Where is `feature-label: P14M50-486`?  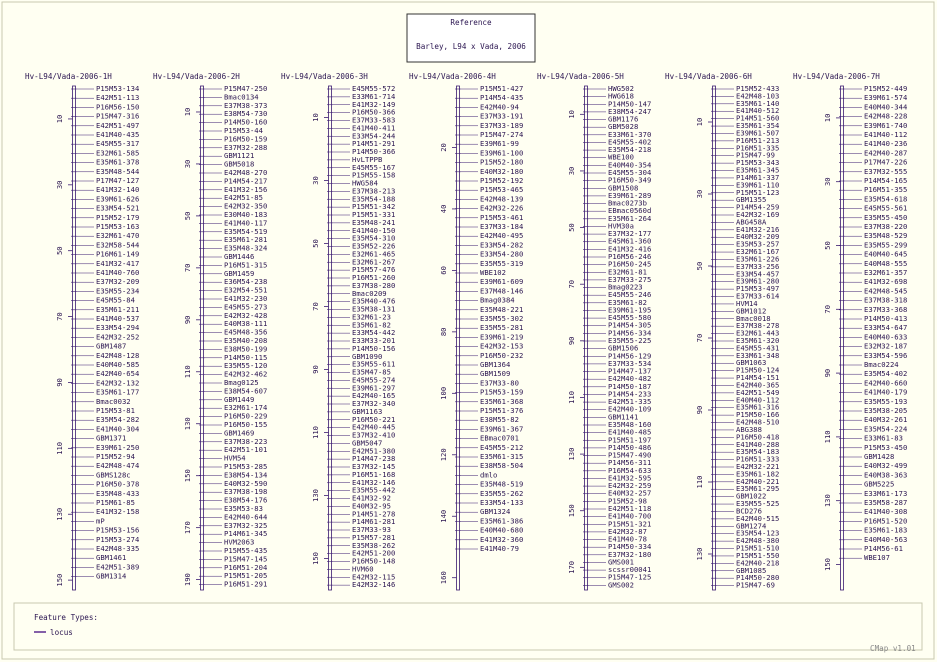
feature-label: P14M50-486 is located at coordinates (629, 447).